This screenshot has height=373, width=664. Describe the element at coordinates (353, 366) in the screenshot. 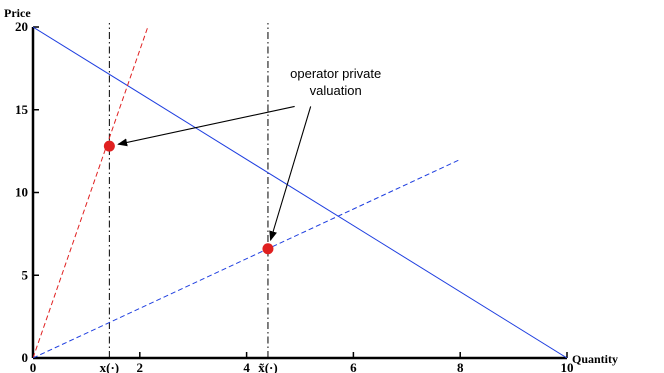

I see `x-tick-label: 6` at that location.